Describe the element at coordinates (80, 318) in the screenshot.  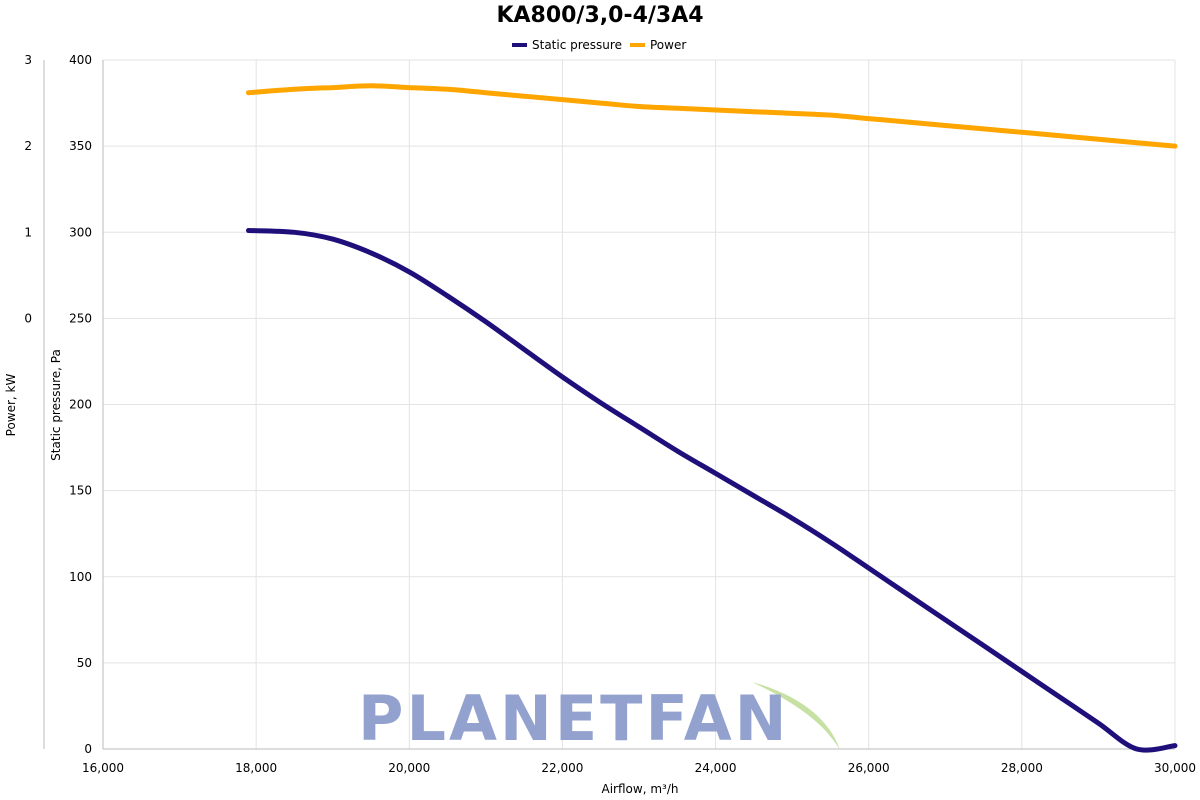
I see `pressure-tick-label: 250` at that location.